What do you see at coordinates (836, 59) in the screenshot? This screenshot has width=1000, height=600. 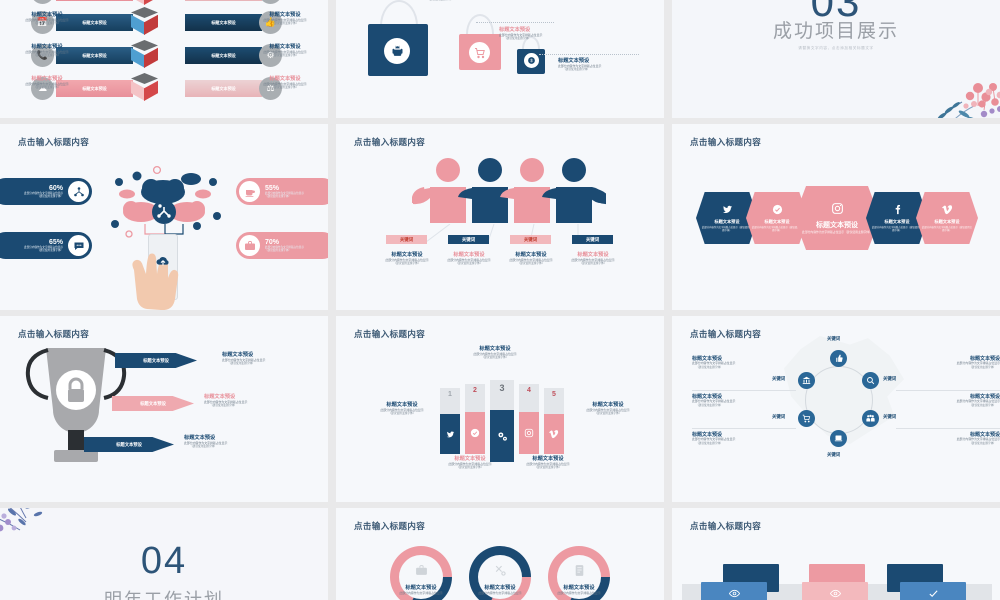 I see `slide-thumbnail-section-cover-03: 03 成功项目展示 请替换文字内容，点击添加相关标题文字` at bounding box center [836, 59].